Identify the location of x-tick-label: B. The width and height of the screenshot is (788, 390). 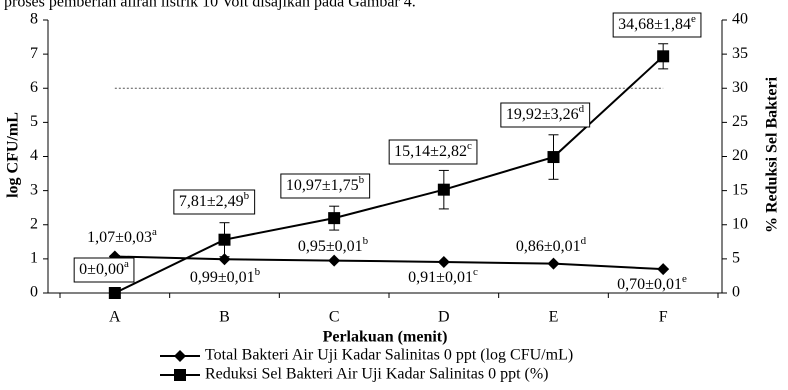
(224, 317).